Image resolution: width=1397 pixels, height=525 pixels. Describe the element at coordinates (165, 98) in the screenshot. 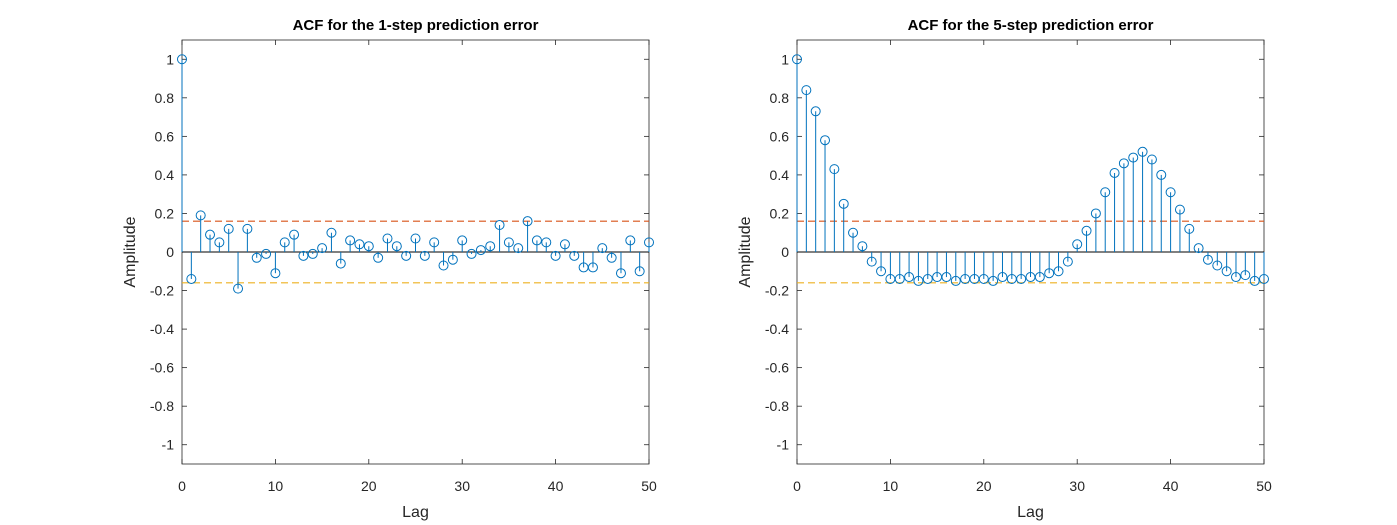

I see `y-tick-label: 0.8` at that location.